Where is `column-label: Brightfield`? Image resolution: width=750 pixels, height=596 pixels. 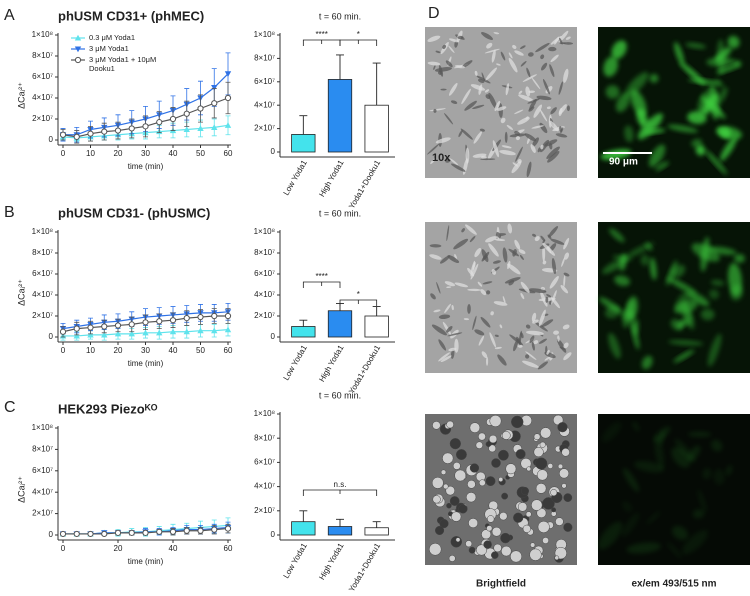 column-label: Brightfield is located at coordinates (501, 584).